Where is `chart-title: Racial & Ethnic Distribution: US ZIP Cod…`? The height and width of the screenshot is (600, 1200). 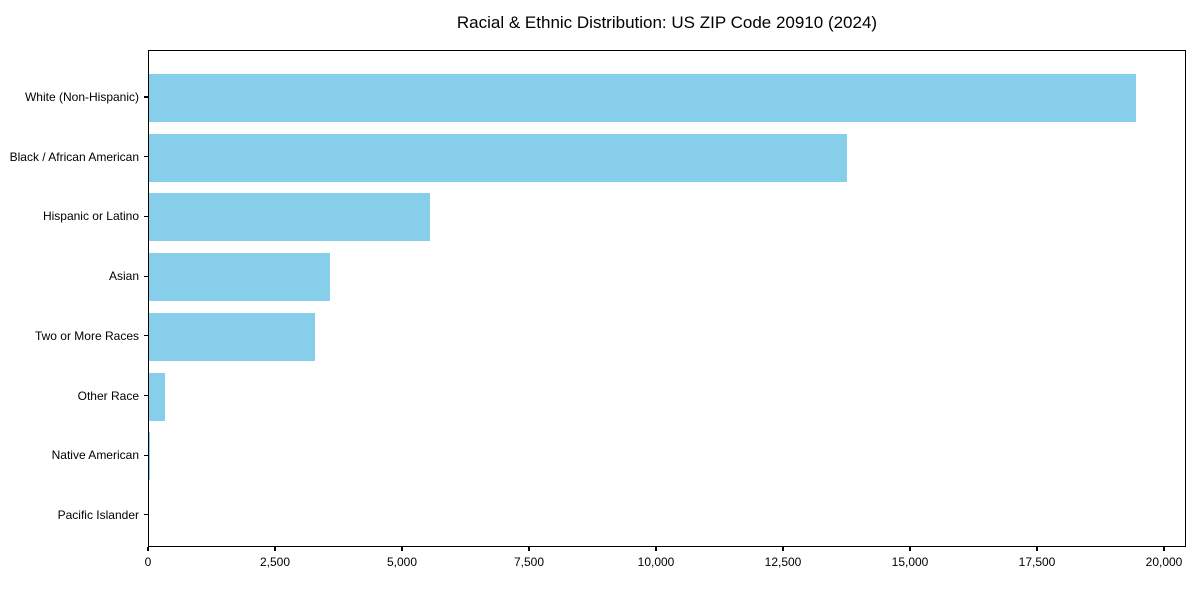
chart-title: Racial & Ethnic Distribution: US ZIP Cod… is located at coordinates (667, 22).